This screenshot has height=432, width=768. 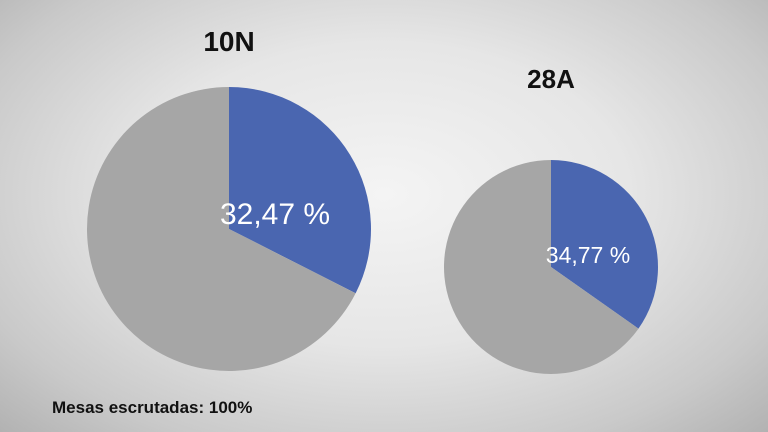 I want to click on pie-1-data-label: 34,77 %, so click(x=588, y=255).